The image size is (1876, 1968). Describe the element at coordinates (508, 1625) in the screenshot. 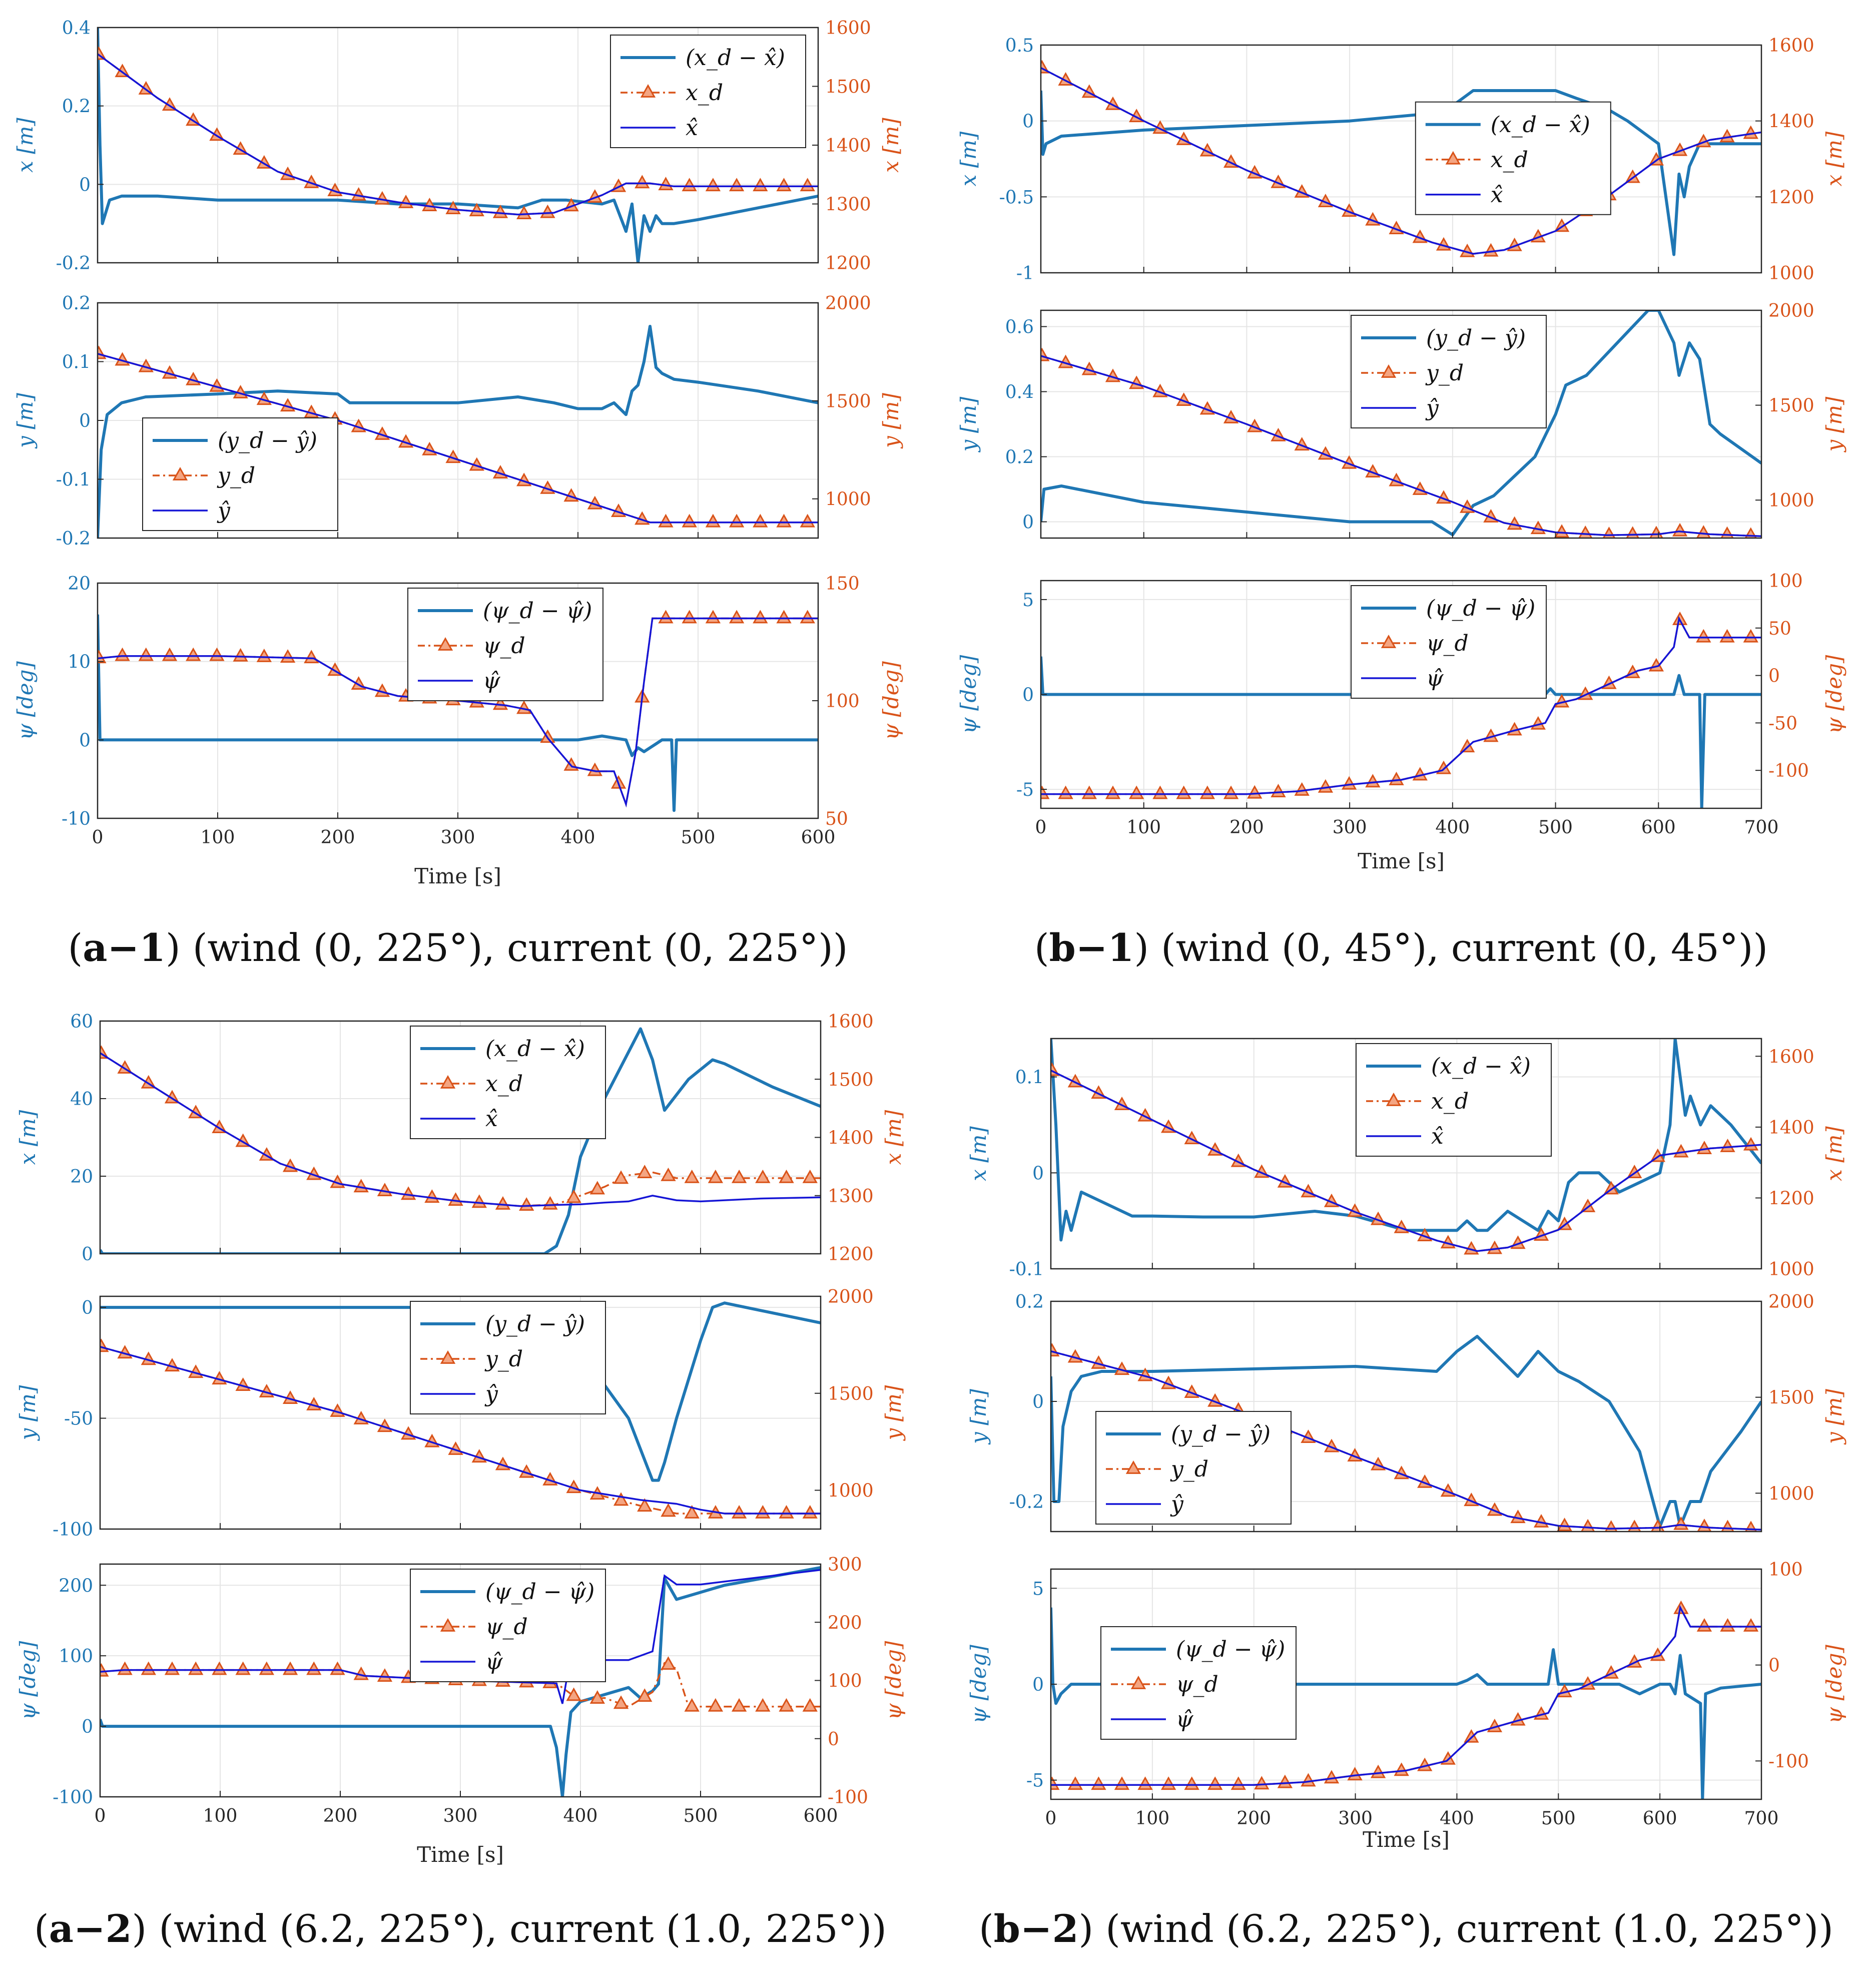

I see `legend: (ψ_d − ψ̂) ψ_d ψ̂` at that location.